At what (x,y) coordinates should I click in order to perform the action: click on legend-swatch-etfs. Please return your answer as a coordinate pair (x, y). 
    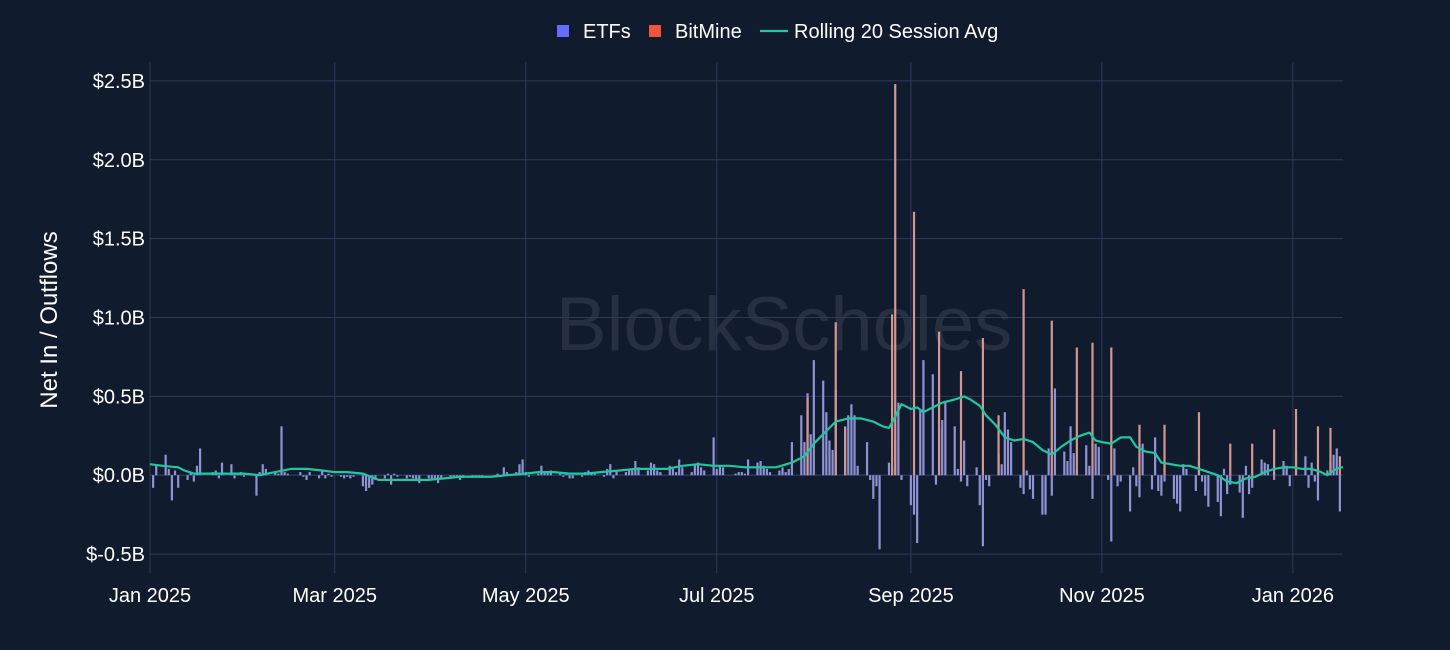
    Looking at the image, I should click on (563, 31).